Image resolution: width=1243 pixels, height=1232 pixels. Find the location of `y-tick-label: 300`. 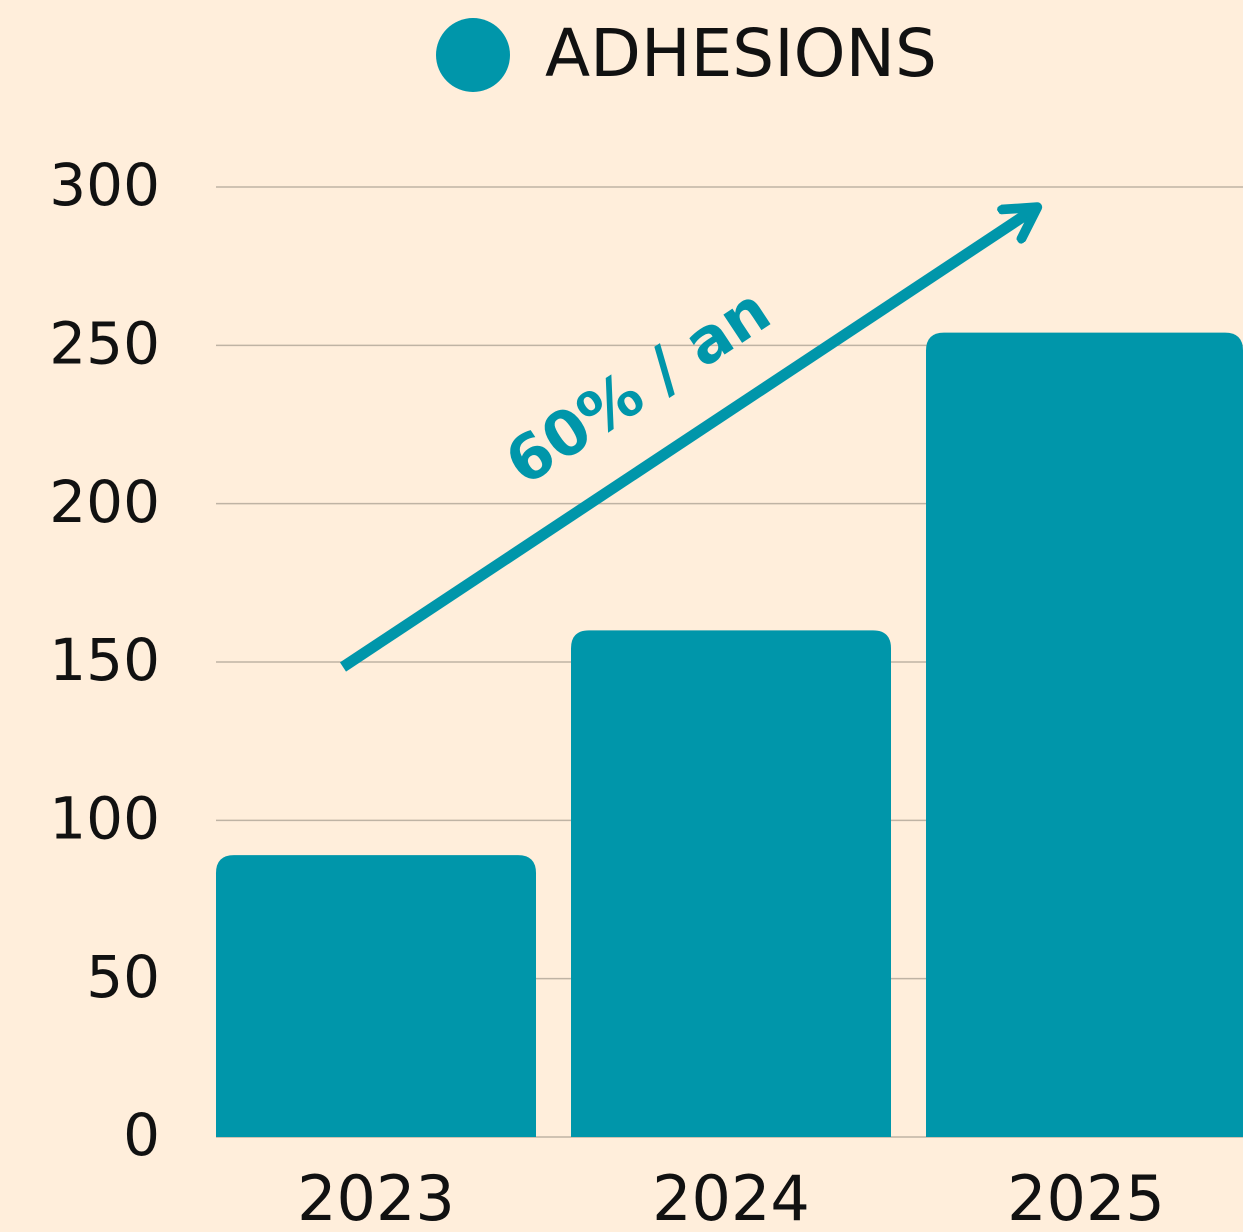

y-tick-label: 300 is located at coordinates (104, 185).